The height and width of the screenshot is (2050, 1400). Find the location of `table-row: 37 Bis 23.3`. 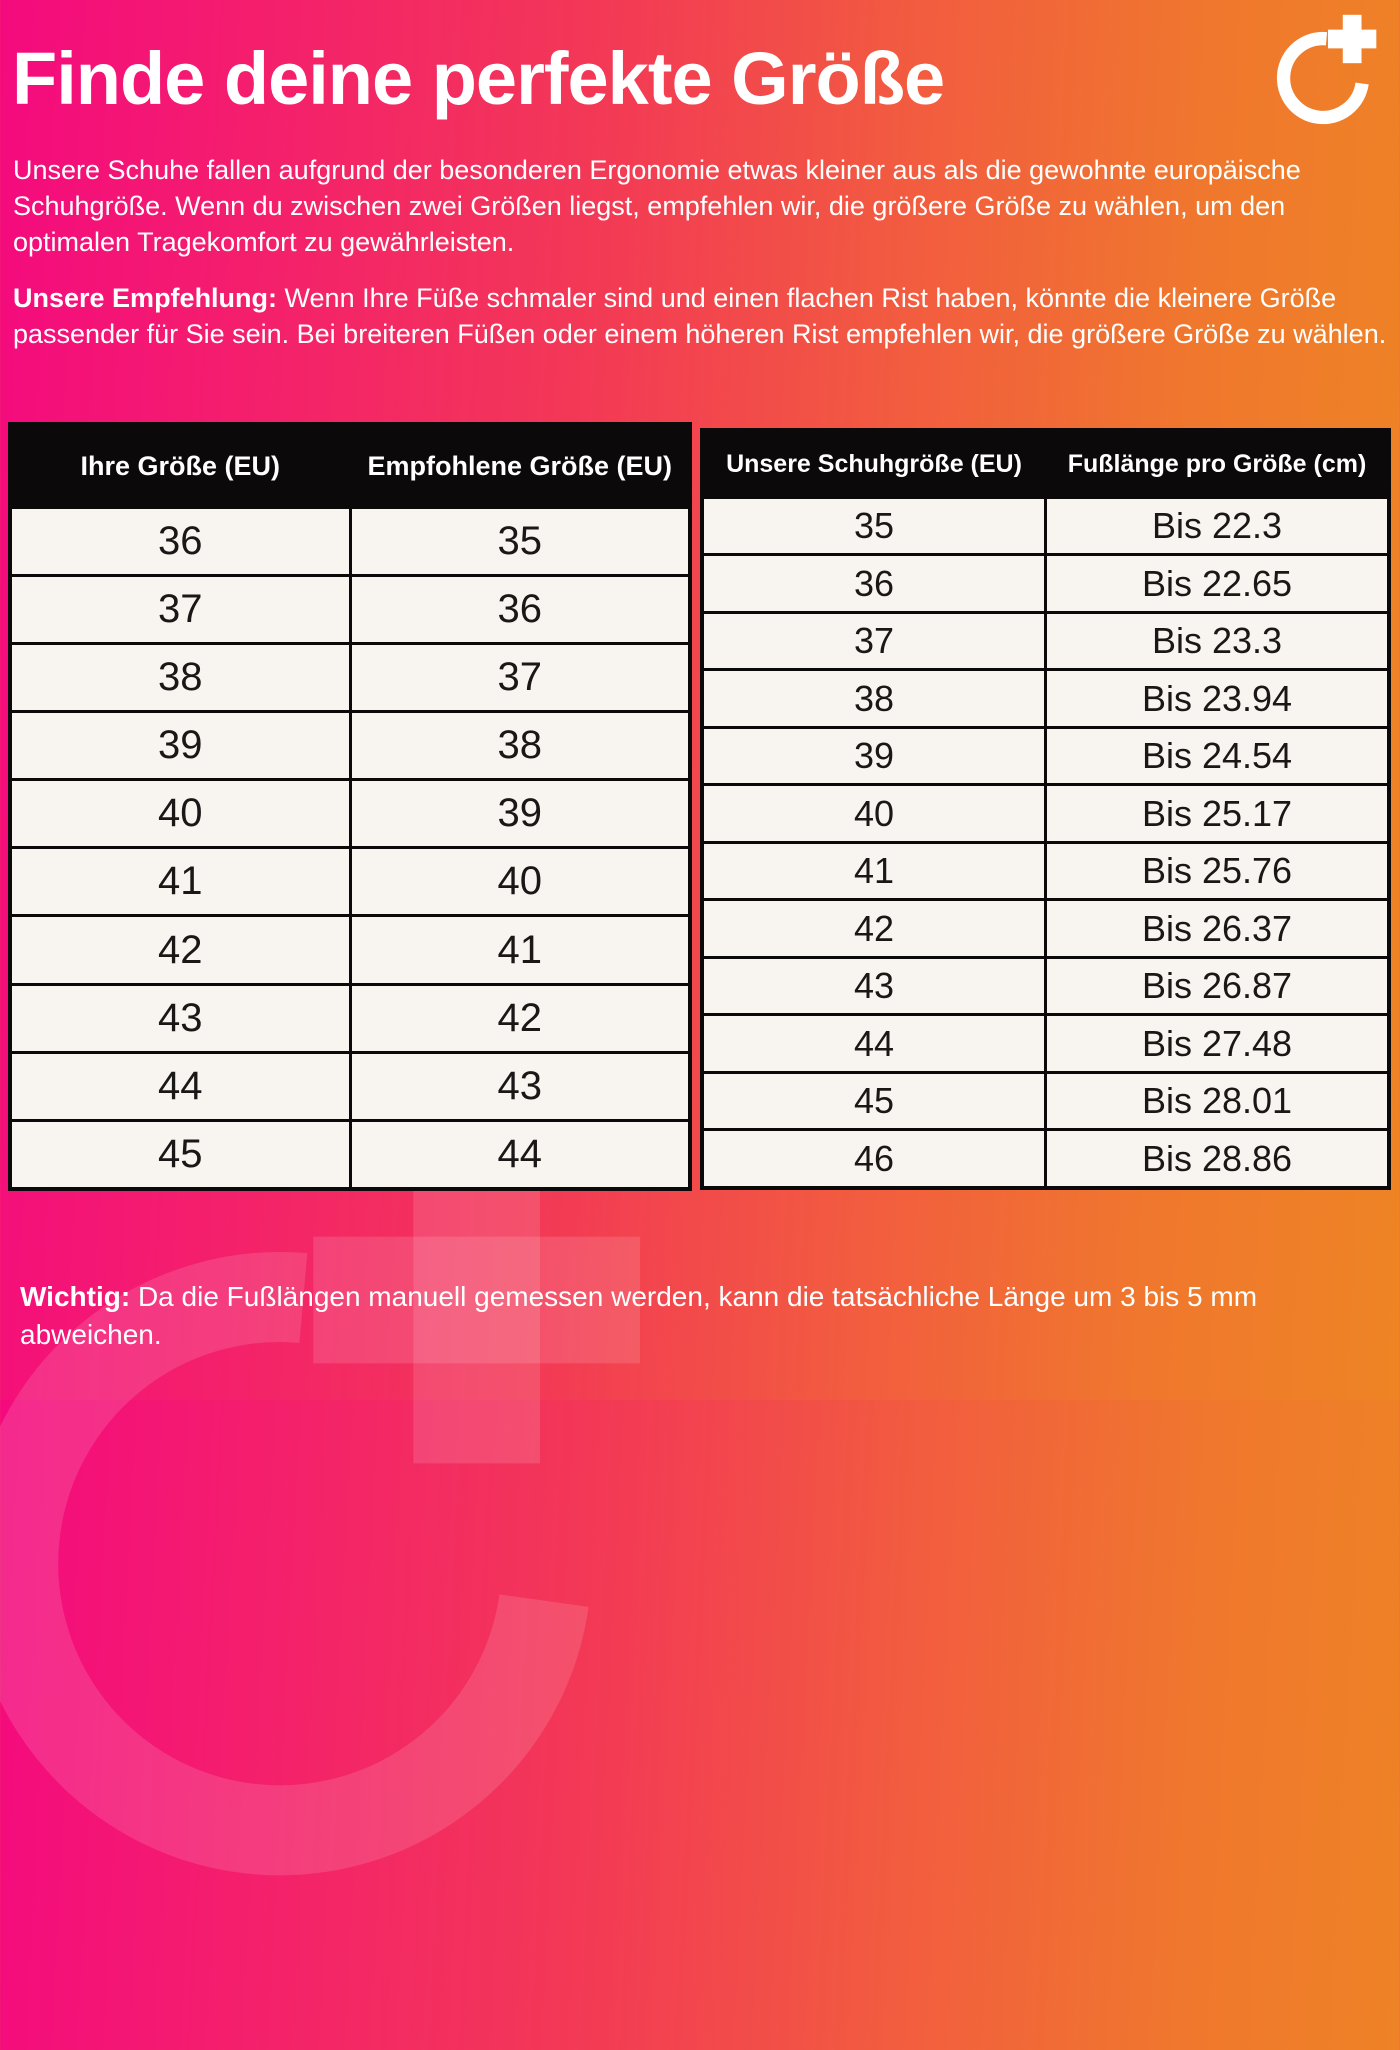

table-row: 37 Bis 23.3 is located at coordinates (1045, 641).